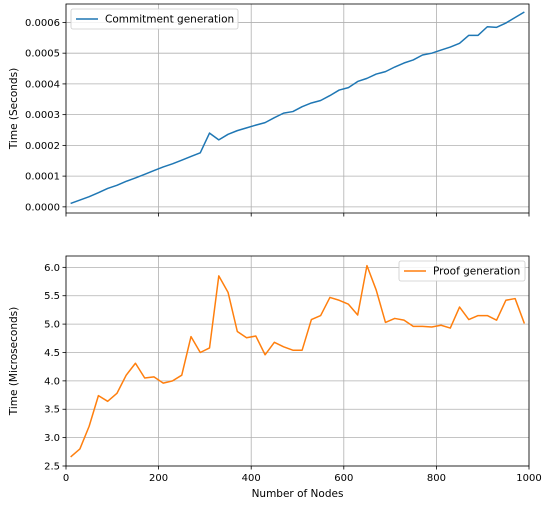 This screenshot has width=550, height=505. I want to click on proof-legend-box, so click(462, 271).